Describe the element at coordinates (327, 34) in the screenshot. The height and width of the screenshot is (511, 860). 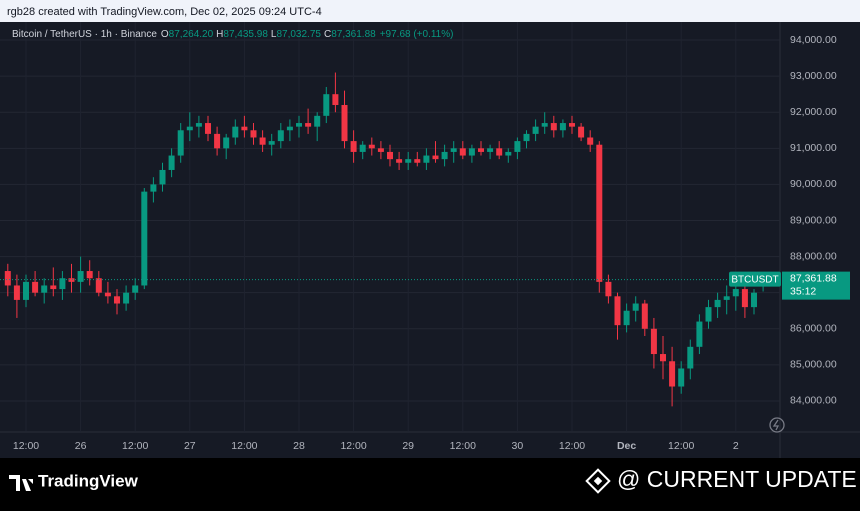
I see `ohlc-key: C` at that location.